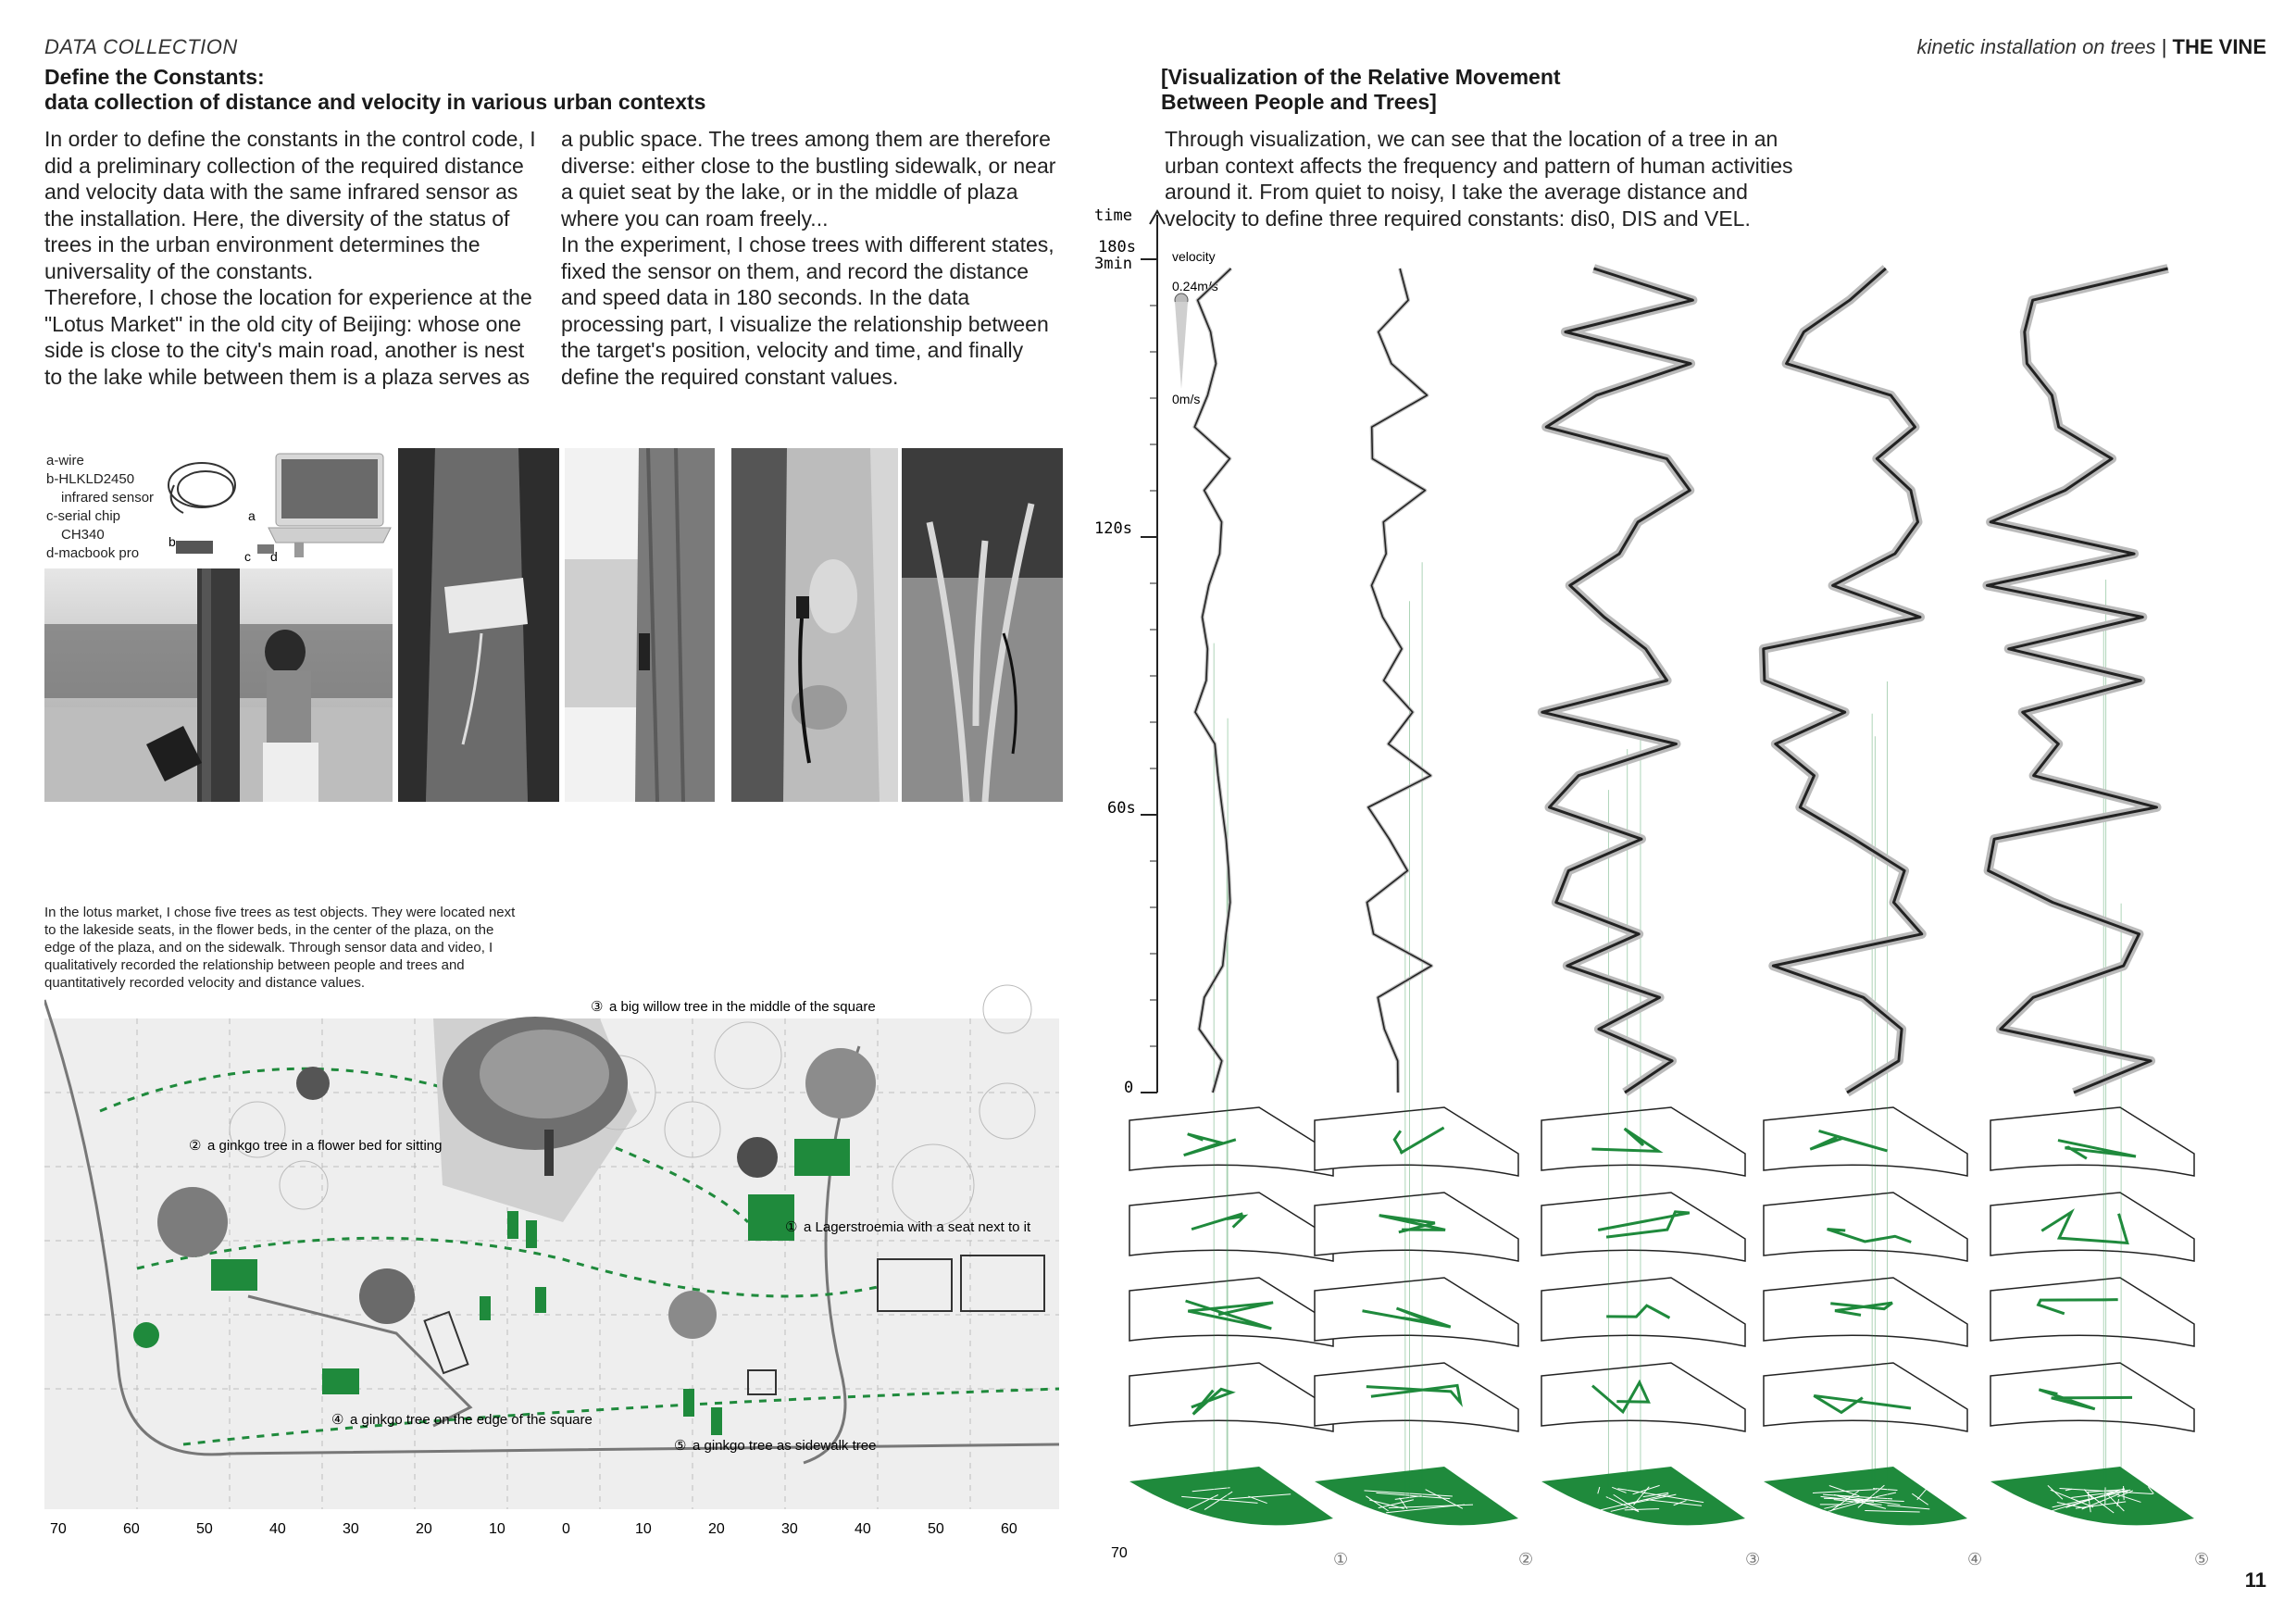 Image resolution: width=2296 pixels, height=1624 pixels. I want to click on plan-axis-tick: 60, so click(131, 1529).